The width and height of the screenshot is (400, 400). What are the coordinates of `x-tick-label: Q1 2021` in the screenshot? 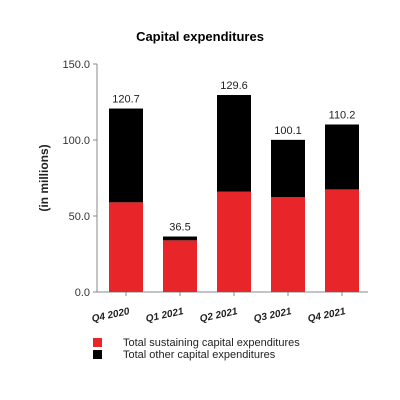 It's located at (165, 315).